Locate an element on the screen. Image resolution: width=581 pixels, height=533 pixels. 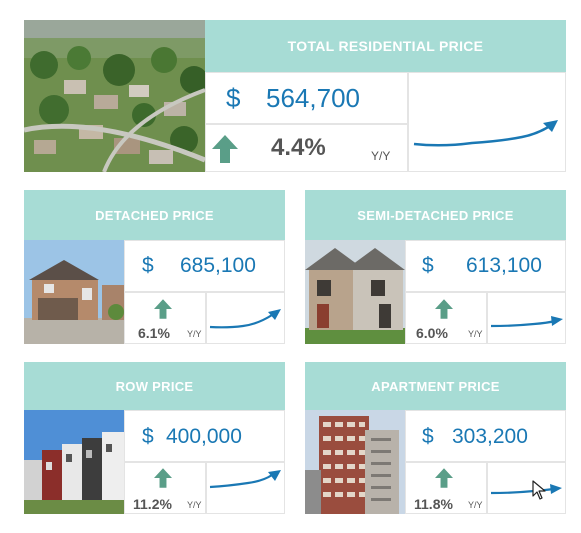
detached-currency: $ is located at coordinates (148, 265).